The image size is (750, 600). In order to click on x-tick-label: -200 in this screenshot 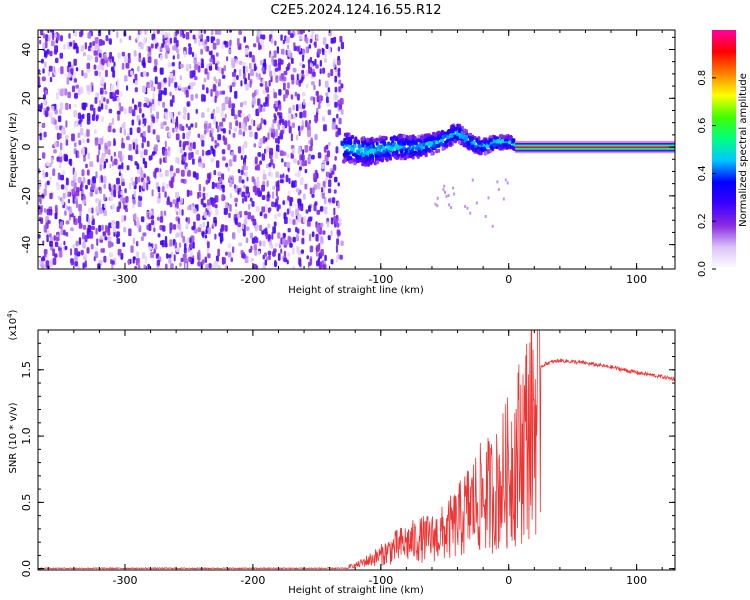, I will do `click(252, 580)`.